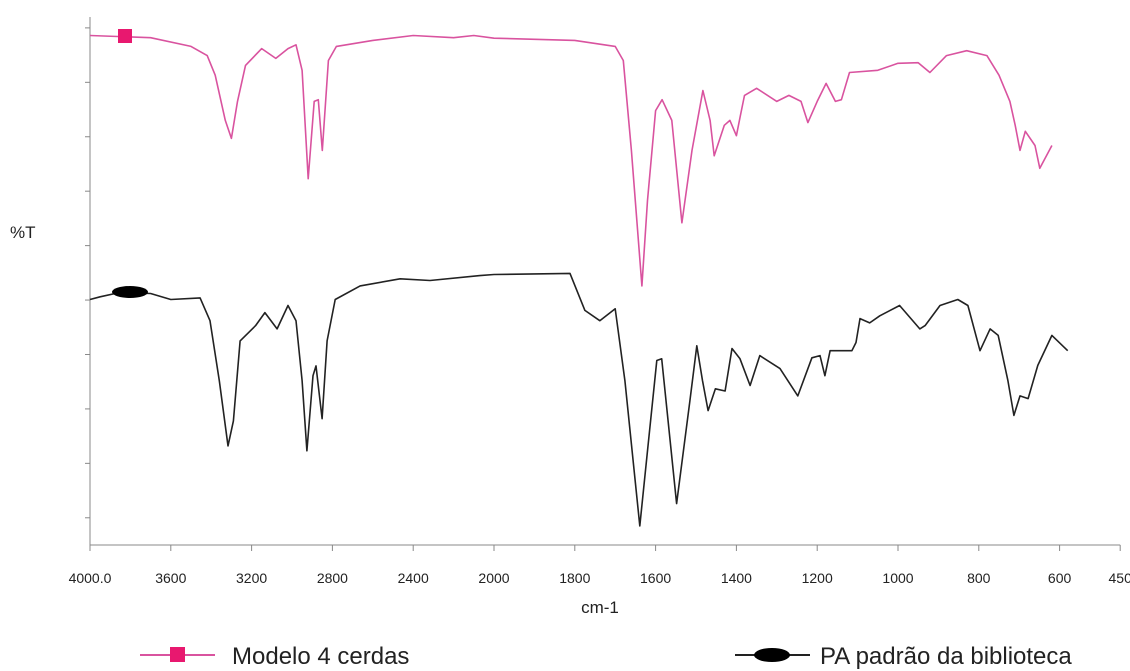 The width and height of the screenshot is (1130, 671). I want to click on x-tick-label: 4000.0, so click(90, 578).